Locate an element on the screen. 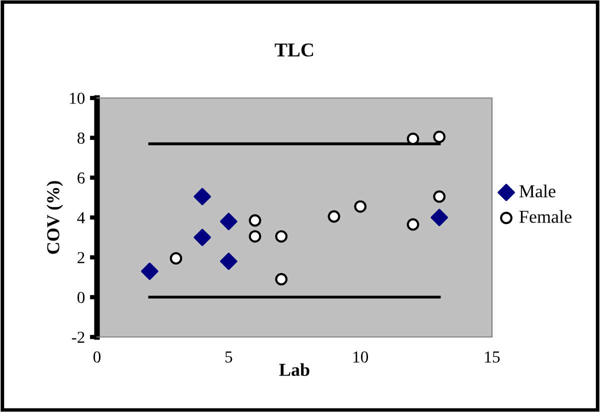 The width and height of the screenshot is (600, 412). y-tick-label: 10 is located at coordinates (77, 98).